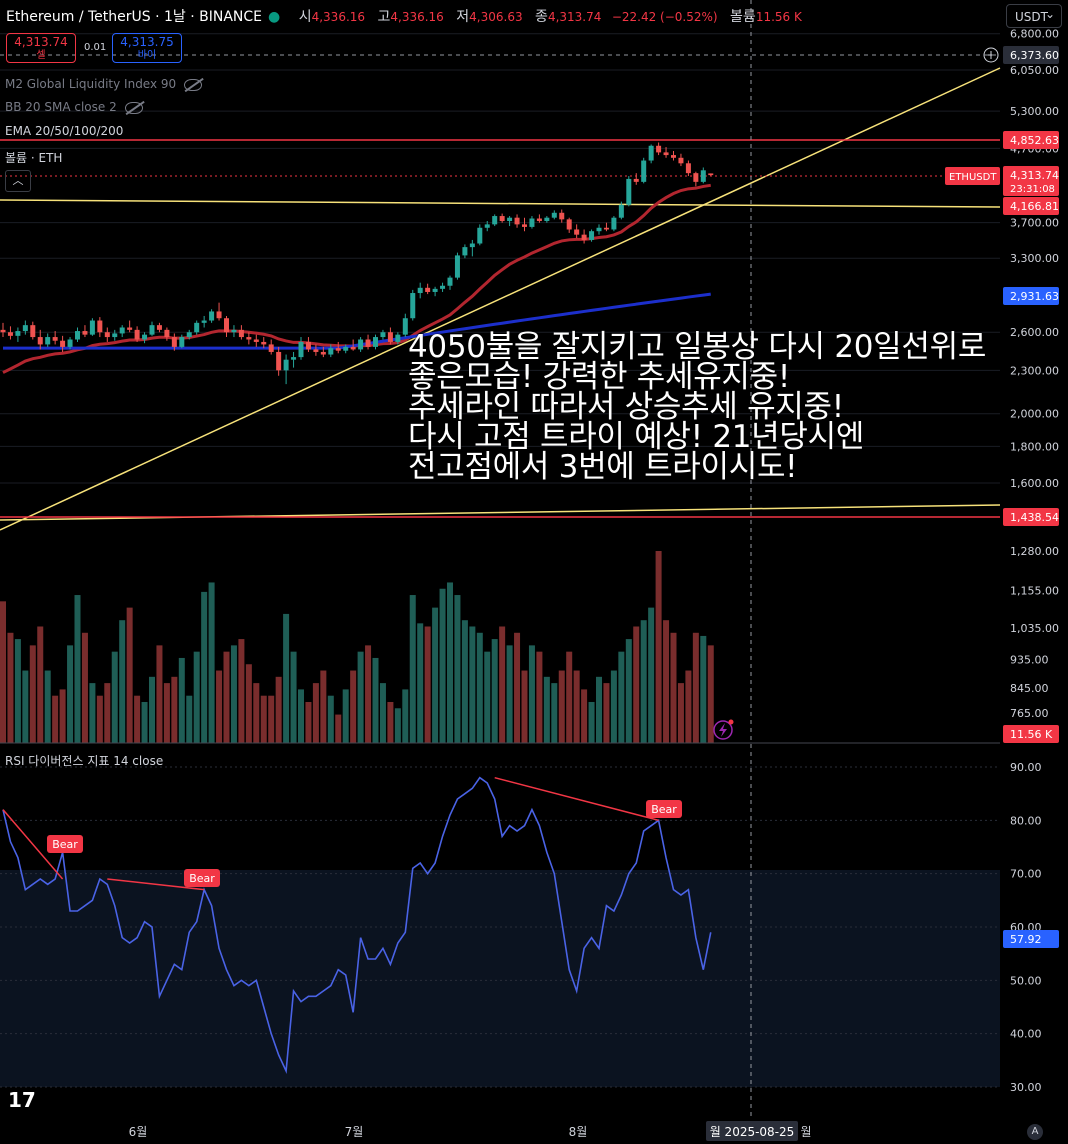  What do you see at coordinates (697, 347) in the screenshot?
I see `note-line: 4050불을 잘지키고 일봉상 다시 20일선위로` at bounding box center [697, 347].